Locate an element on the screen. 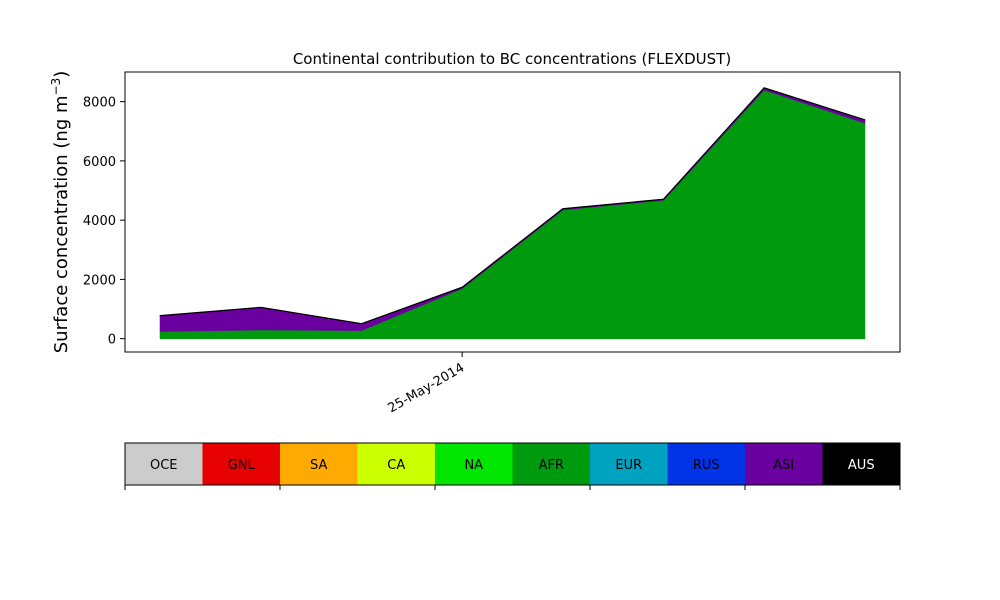  legend-cell-label: NA is located at coordinates (473, 465).